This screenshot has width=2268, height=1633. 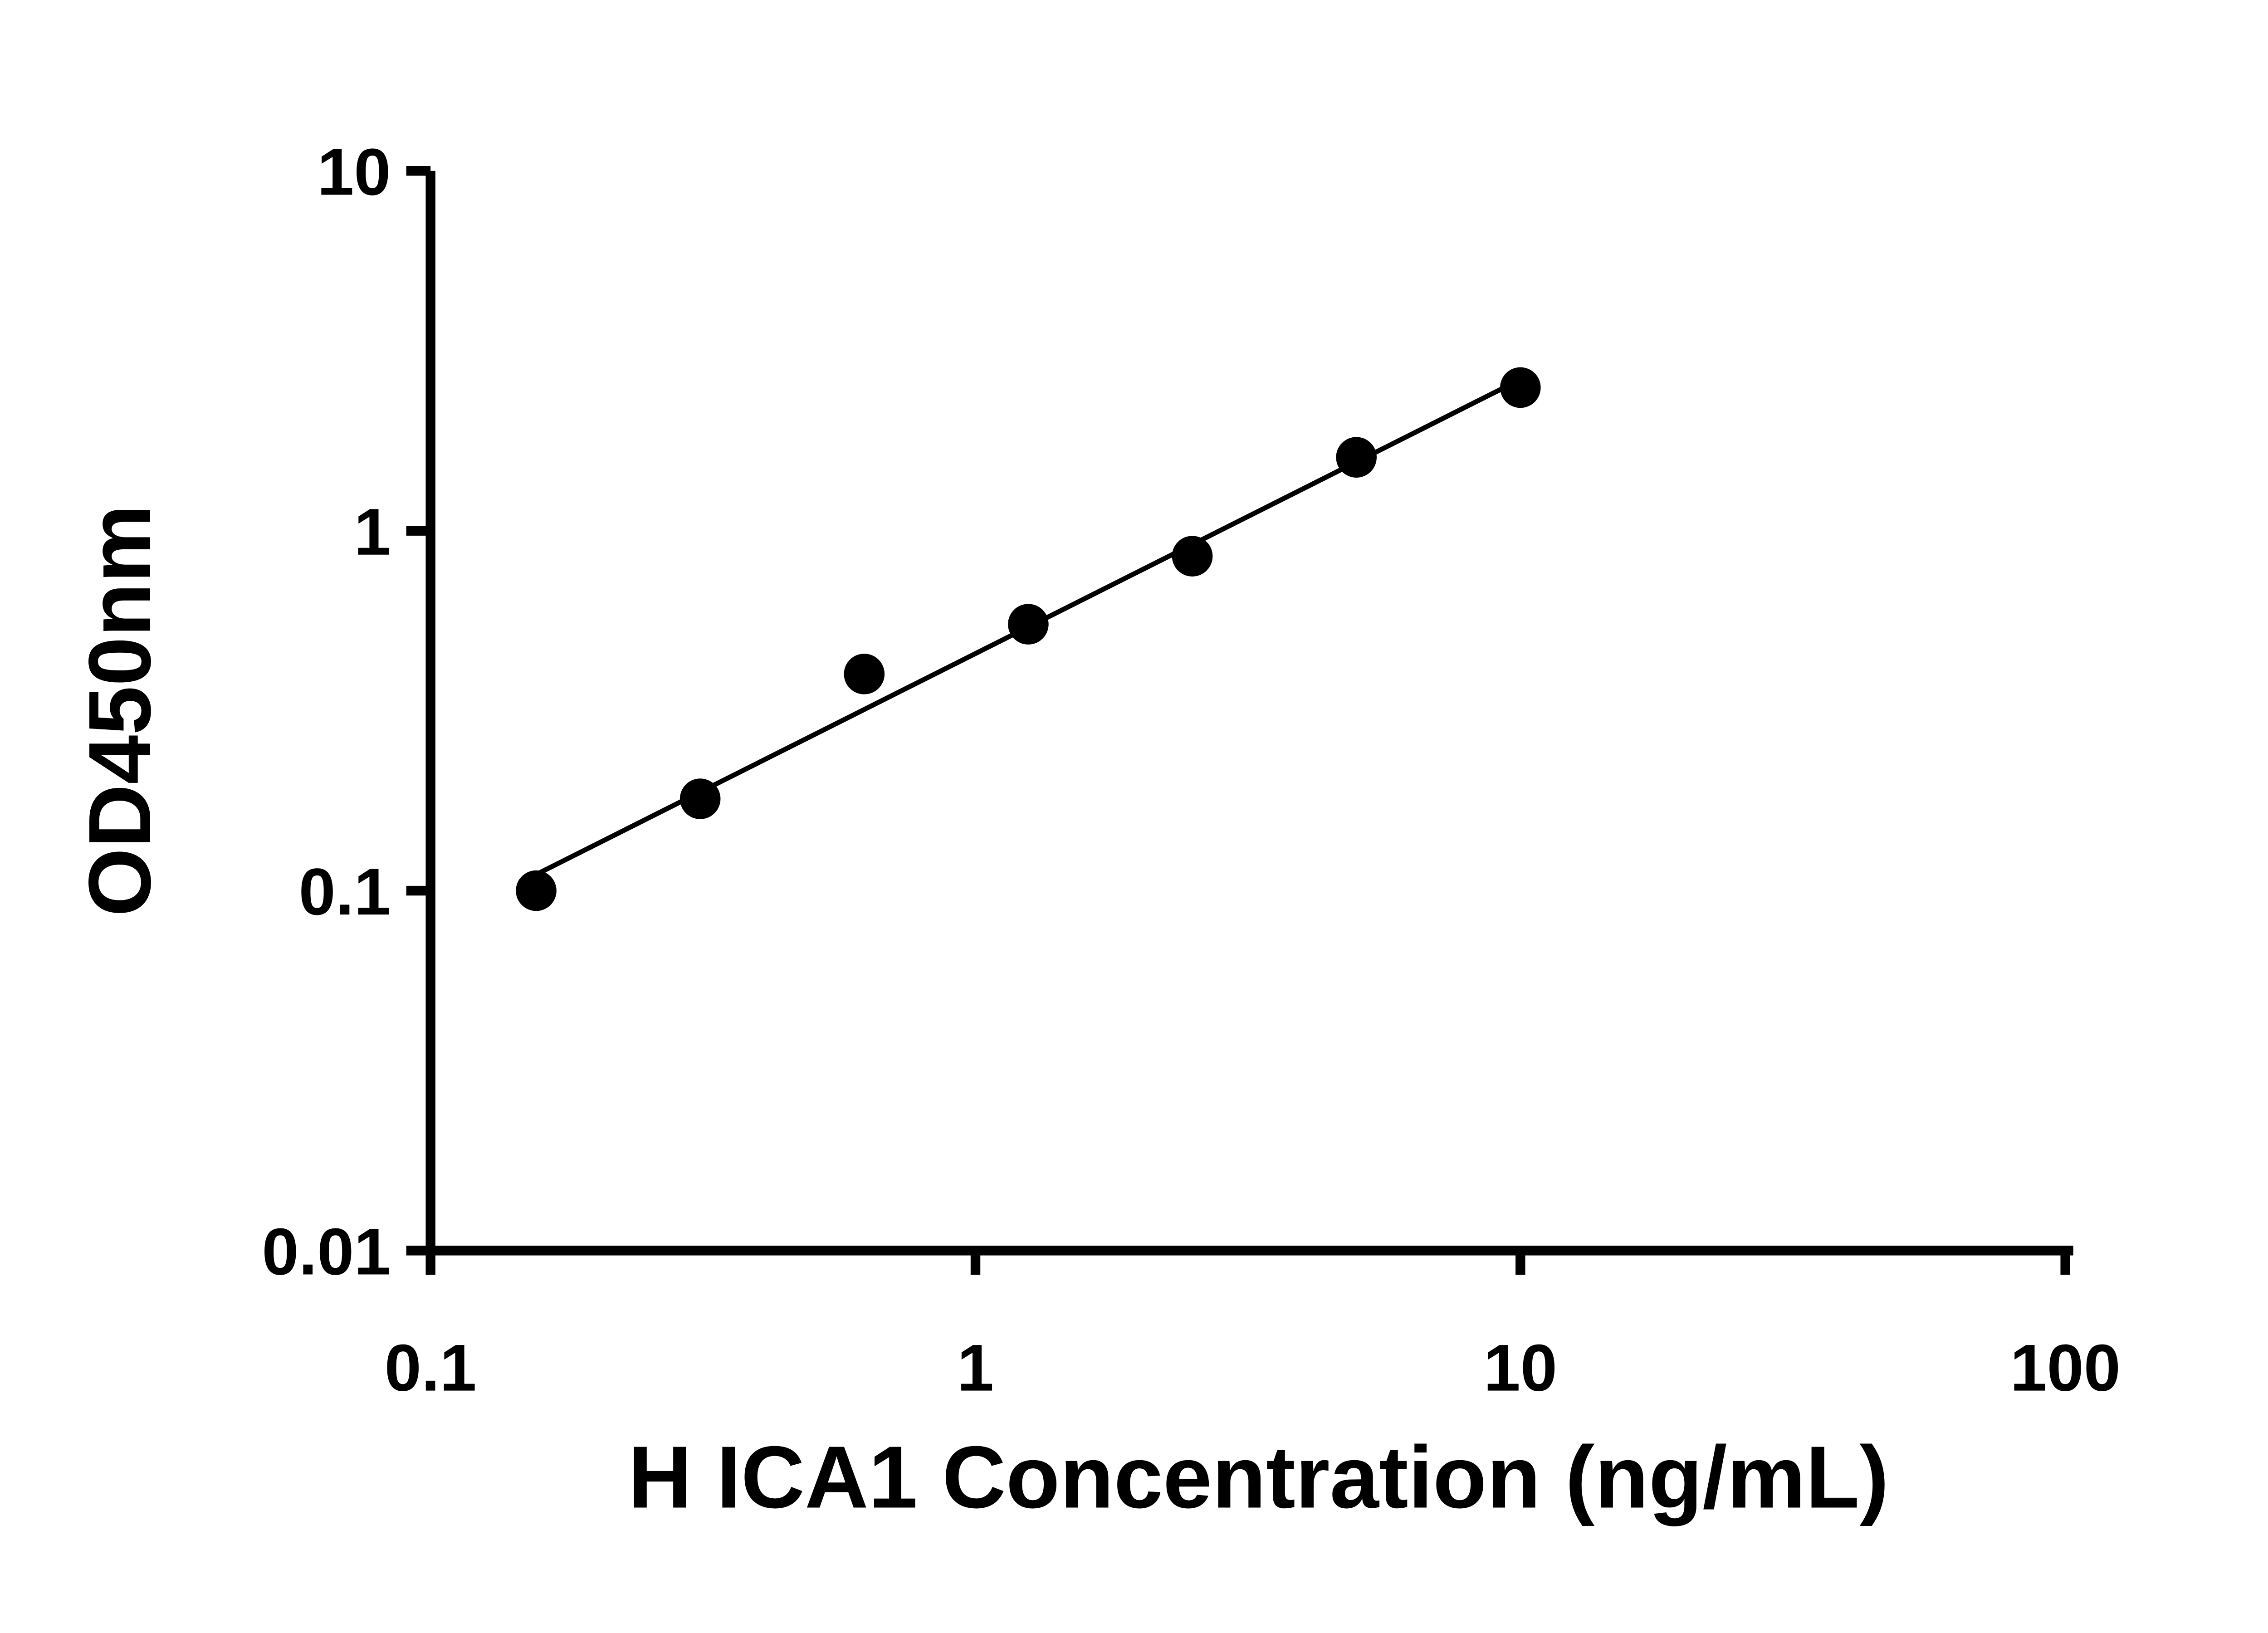 I want to click on y-tick-label: 1, so click(x=373, y=532).